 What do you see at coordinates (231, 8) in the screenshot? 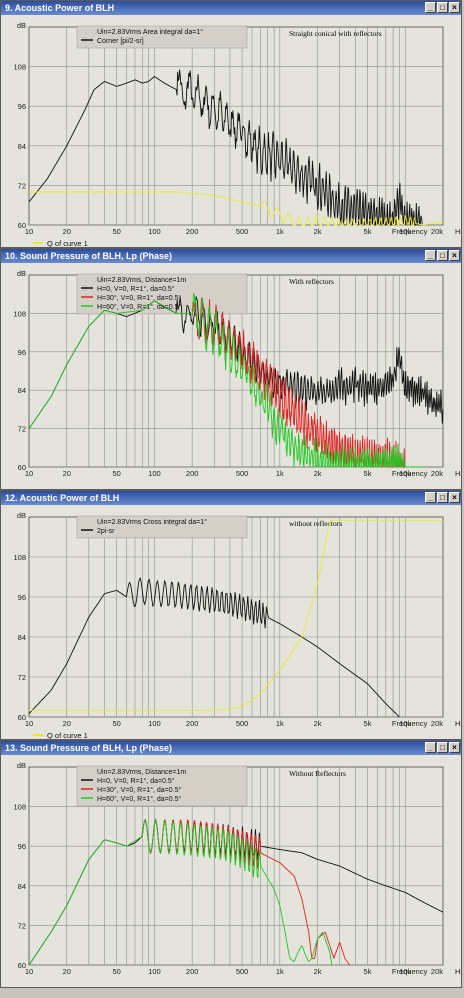
I see `window-titlebar: 9. Acoustic Power of BLH _ □ ×` at bounding box center [231, 8].